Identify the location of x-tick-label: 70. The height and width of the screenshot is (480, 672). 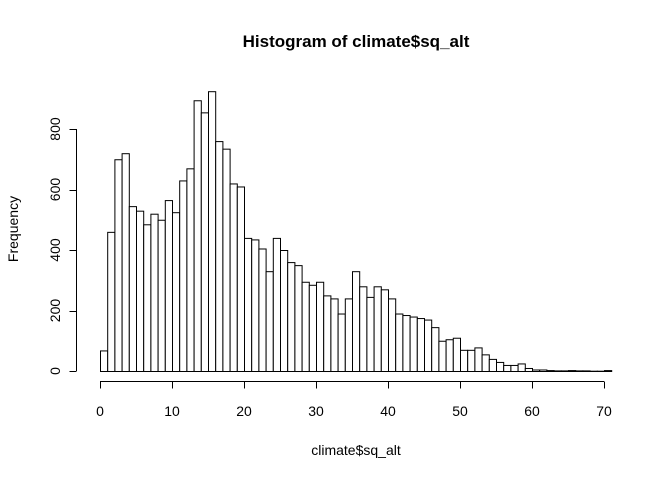
(604, 411).